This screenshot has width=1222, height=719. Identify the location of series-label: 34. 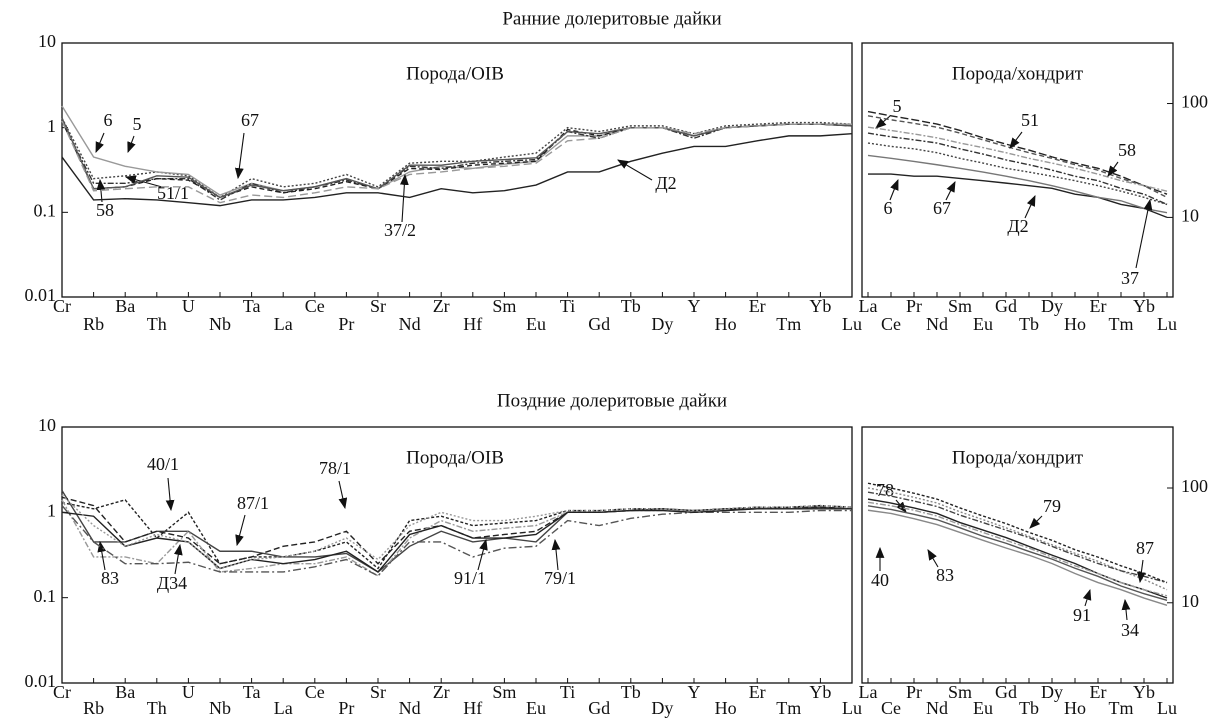
(1130, 630).